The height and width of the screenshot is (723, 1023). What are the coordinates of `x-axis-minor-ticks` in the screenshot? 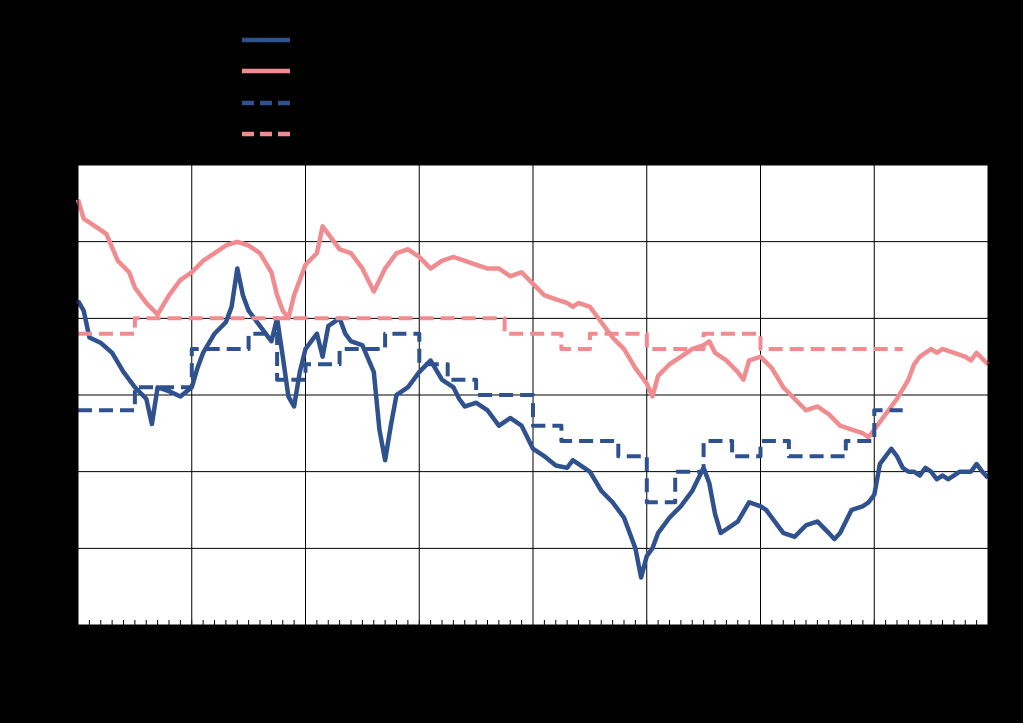 It's located at (533, 622).